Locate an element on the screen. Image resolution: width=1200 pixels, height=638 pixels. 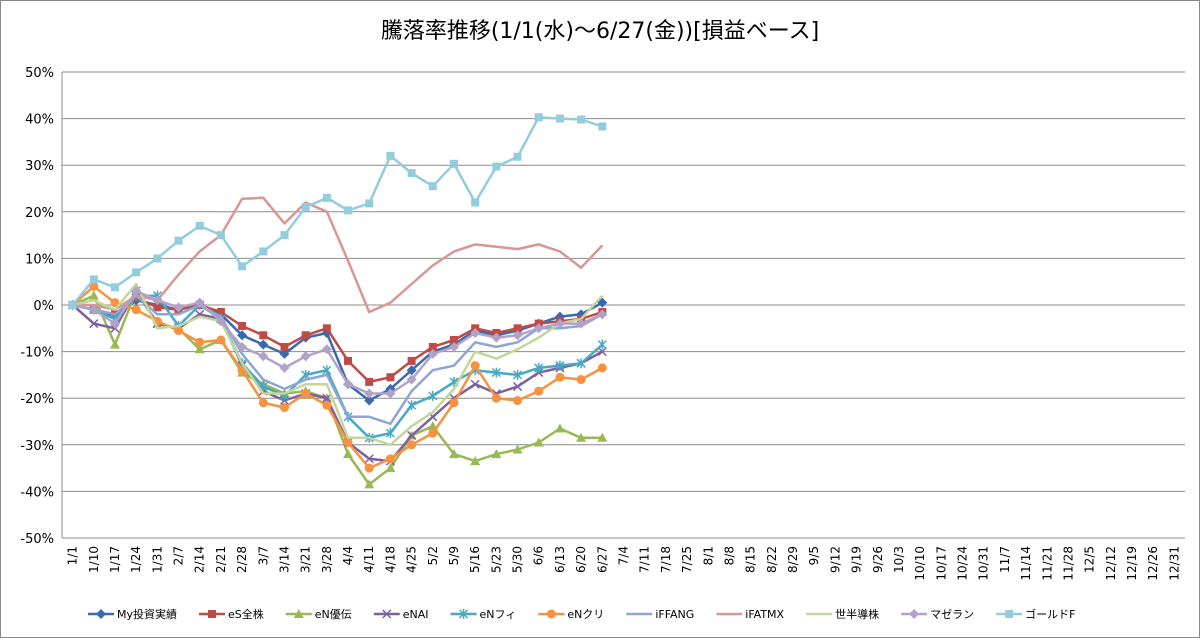
legend-label: eN優伝 is located at coordinates (333, 614).